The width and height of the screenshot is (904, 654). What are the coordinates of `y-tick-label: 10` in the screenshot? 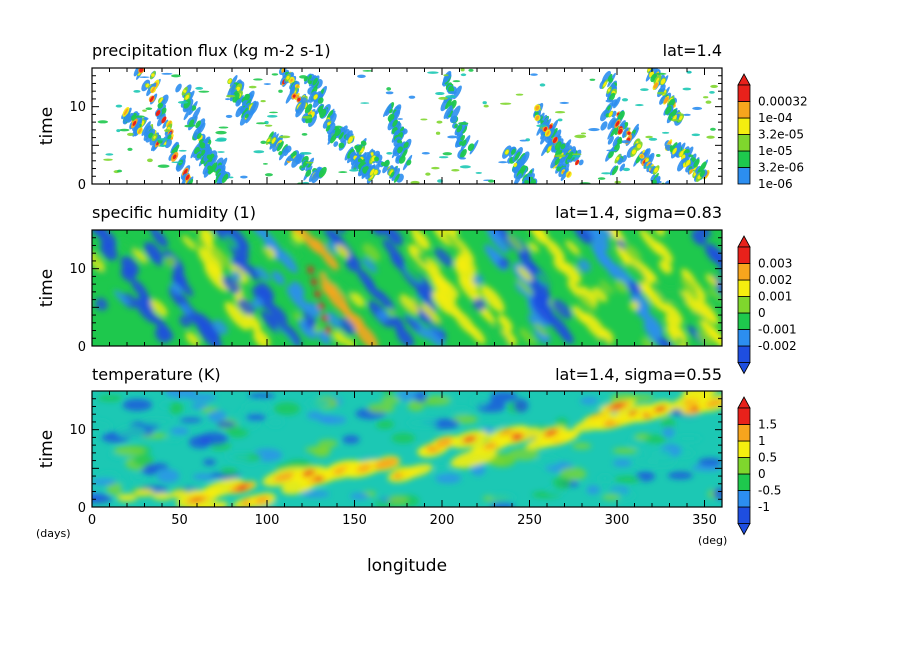 It's located at (77, 430).